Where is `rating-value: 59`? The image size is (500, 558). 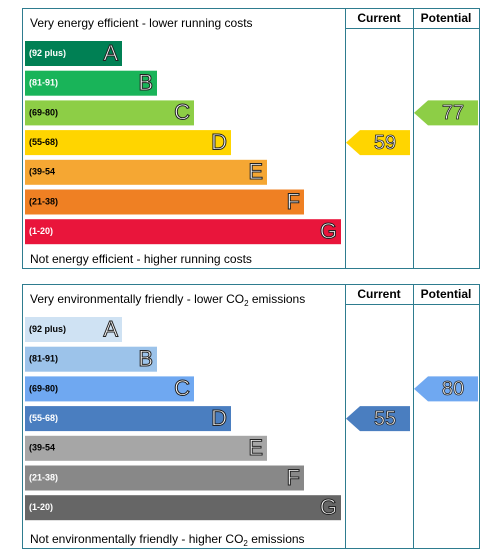
rating-value: 59 is located at coordinates (385, 143).